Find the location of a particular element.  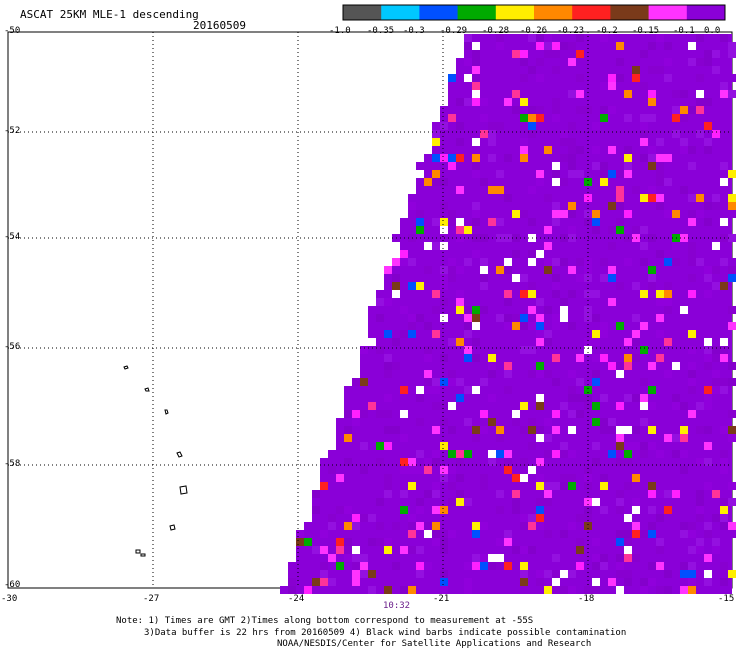

colorbar-label-4: -0.28 is located at coordinates (496, 31).